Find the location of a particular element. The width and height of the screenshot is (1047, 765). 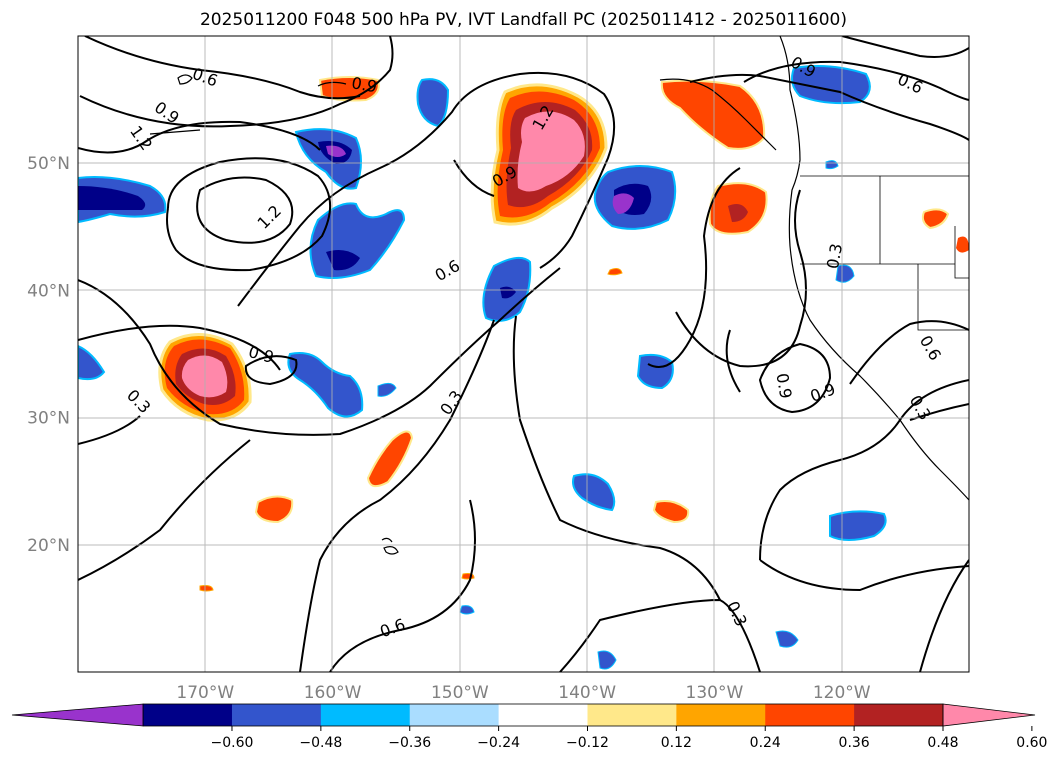

colorbar-tick-label: −0.60 is located at coordinates (232, 743).